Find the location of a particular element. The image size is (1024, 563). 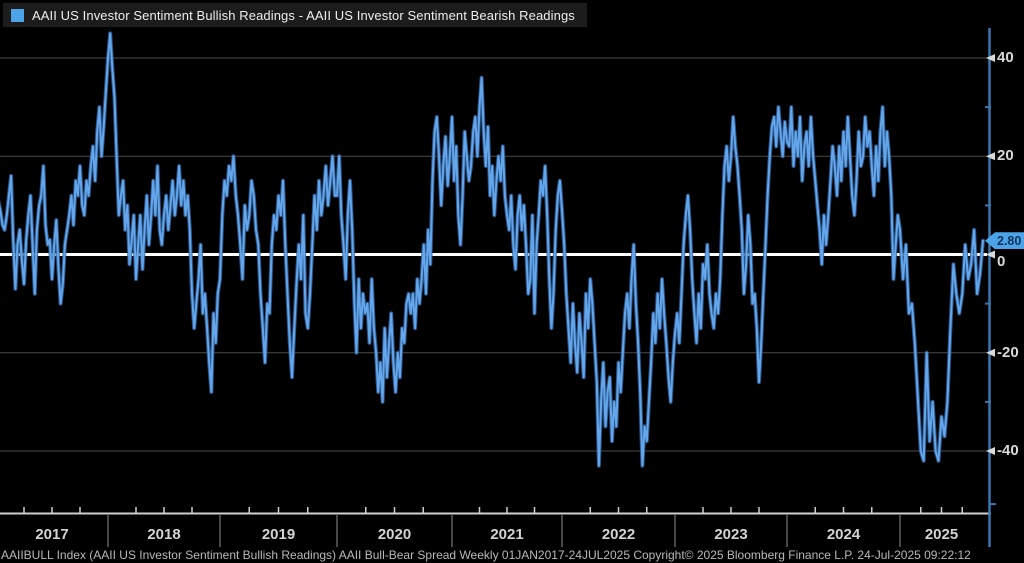

x-axis-year-label: 2019 is located at coordinates (278, 534).